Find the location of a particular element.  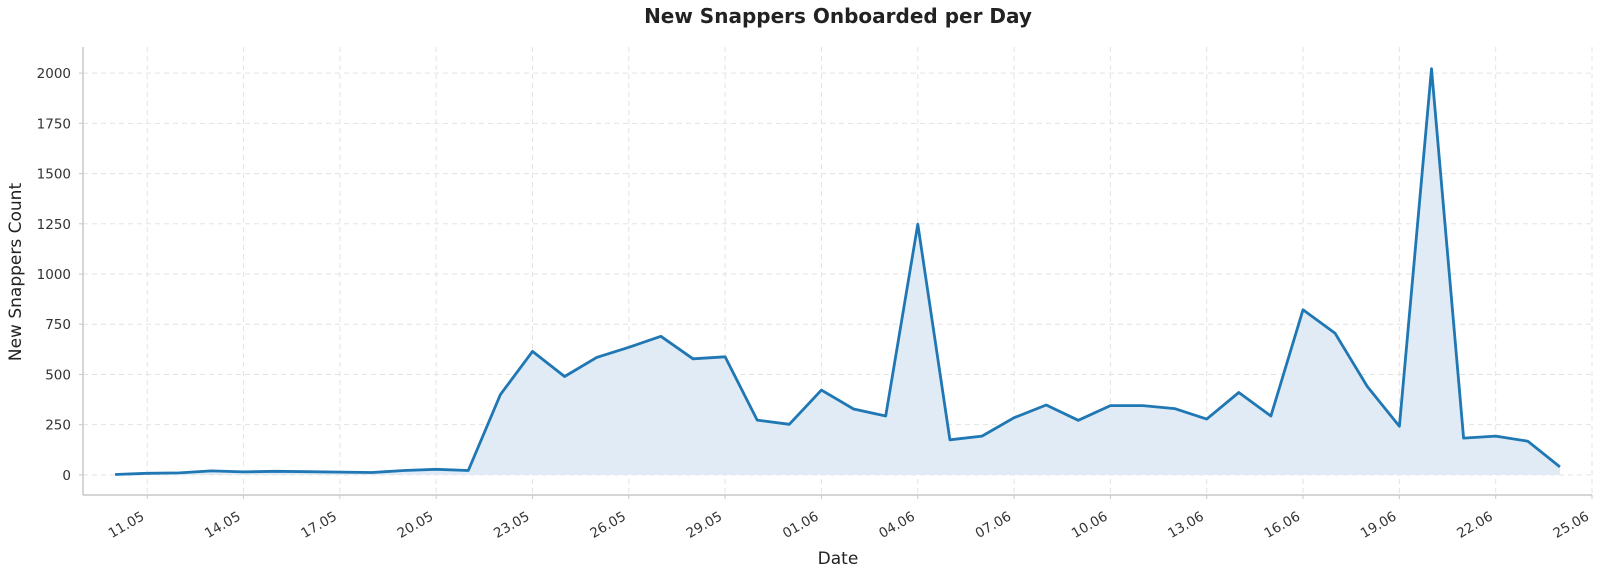

x-tick-label: 14.05 is located at coordinates (222, 525).